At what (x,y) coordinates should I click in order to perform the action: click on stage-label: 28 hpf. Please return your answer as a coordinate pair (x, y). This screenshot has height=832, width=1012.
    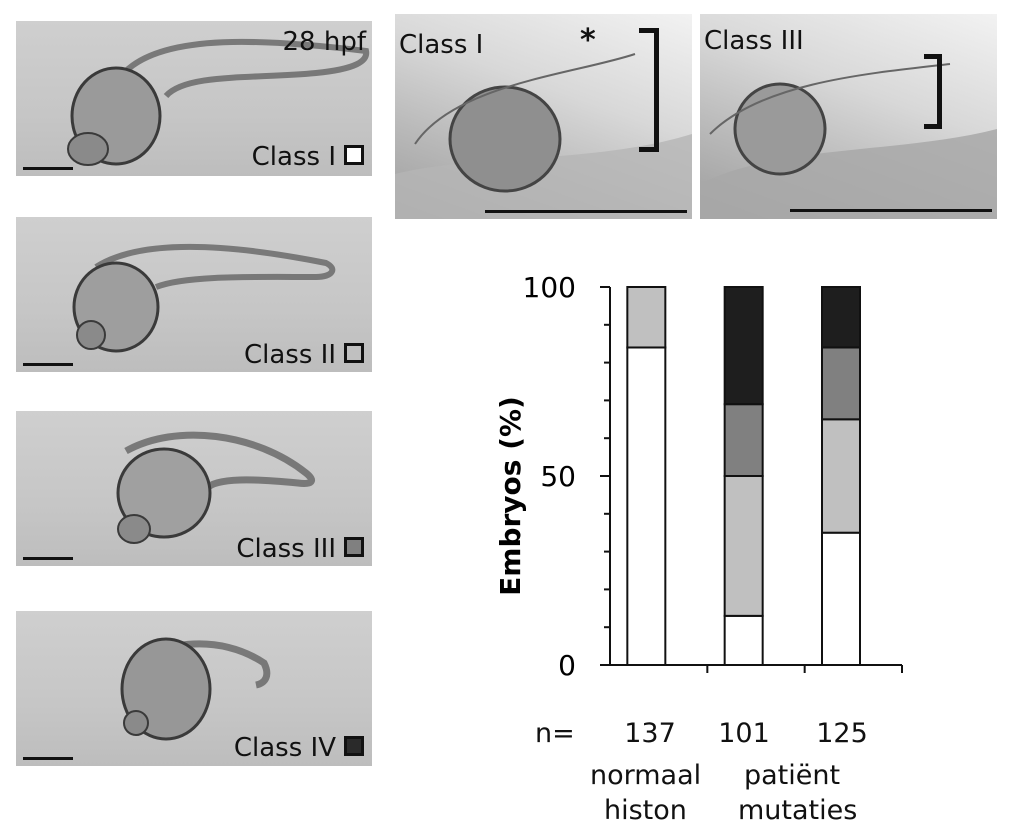
    Looking at the image, I should click on (324, 42).